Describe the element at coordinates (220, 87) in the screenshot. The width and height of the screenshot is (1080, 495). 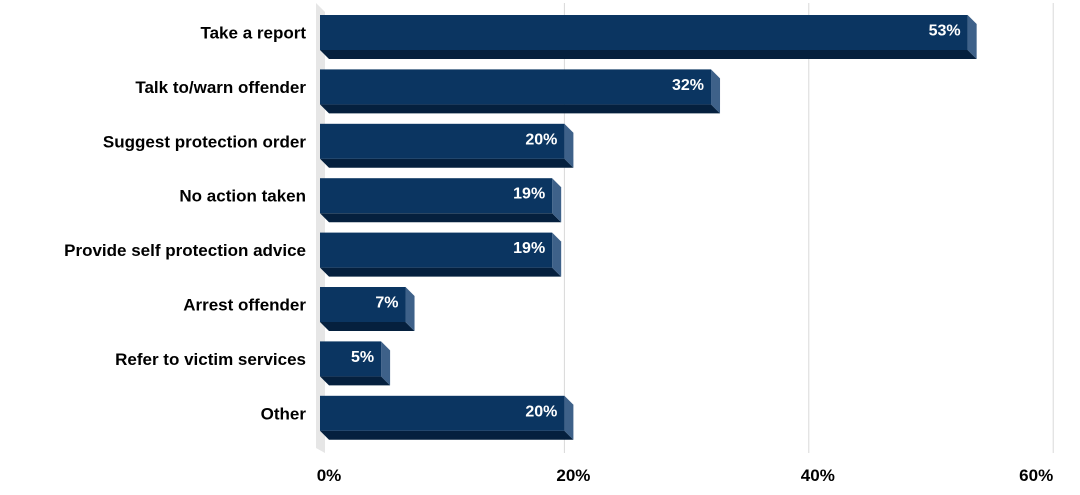
I see `category-label: Talk to/warn offender` at that location.